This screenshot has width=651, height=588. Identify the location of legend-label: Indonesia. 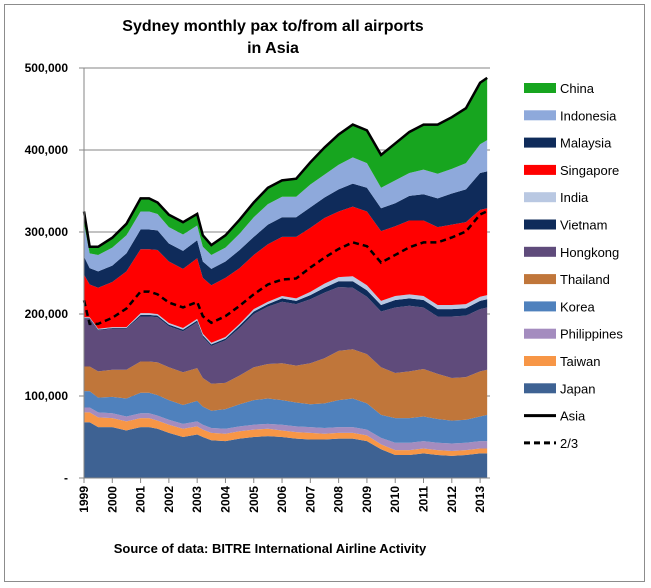
(588, 115).